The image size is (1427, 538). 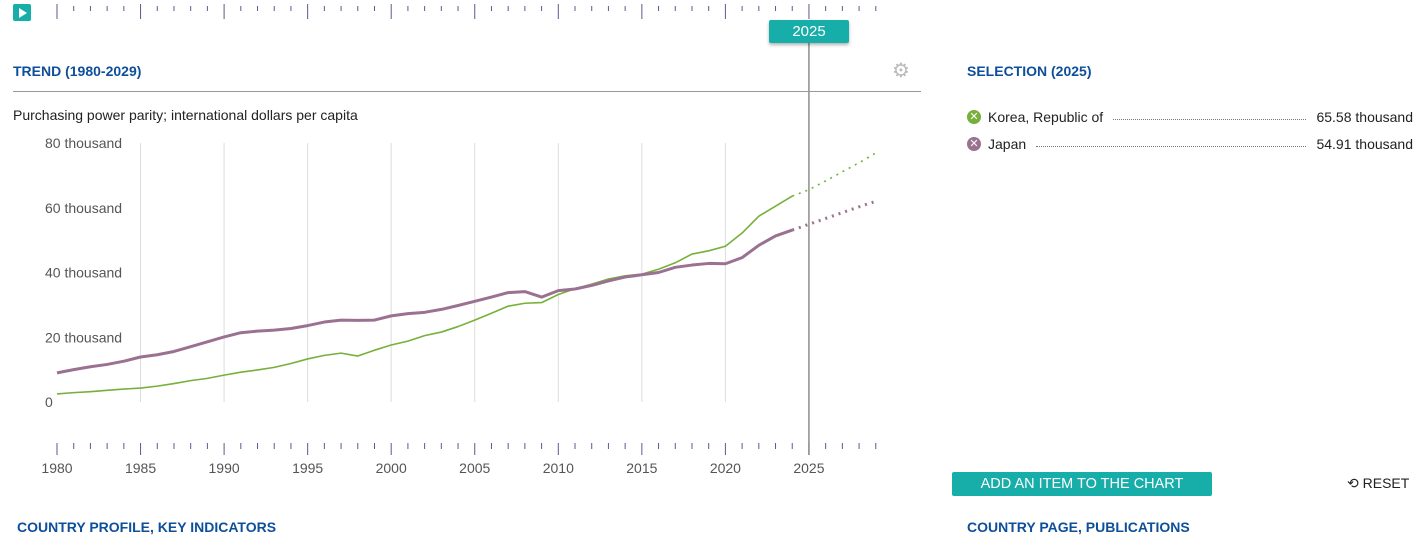 I want to click on selection-item-name: Korea, Republic of, so click(x=1046, y=117).